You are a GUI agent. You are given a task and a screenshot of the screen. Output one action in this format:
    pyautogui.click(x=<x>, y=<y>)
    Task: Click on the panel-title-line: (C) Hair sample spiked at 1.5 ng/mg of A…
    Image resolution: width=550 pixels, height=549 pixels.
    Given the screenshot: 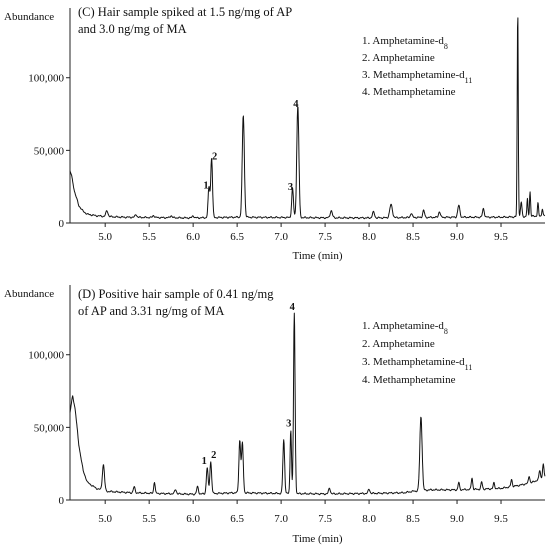 What is the action you would take?
    pyautogui.click(x=185, y=12)
    